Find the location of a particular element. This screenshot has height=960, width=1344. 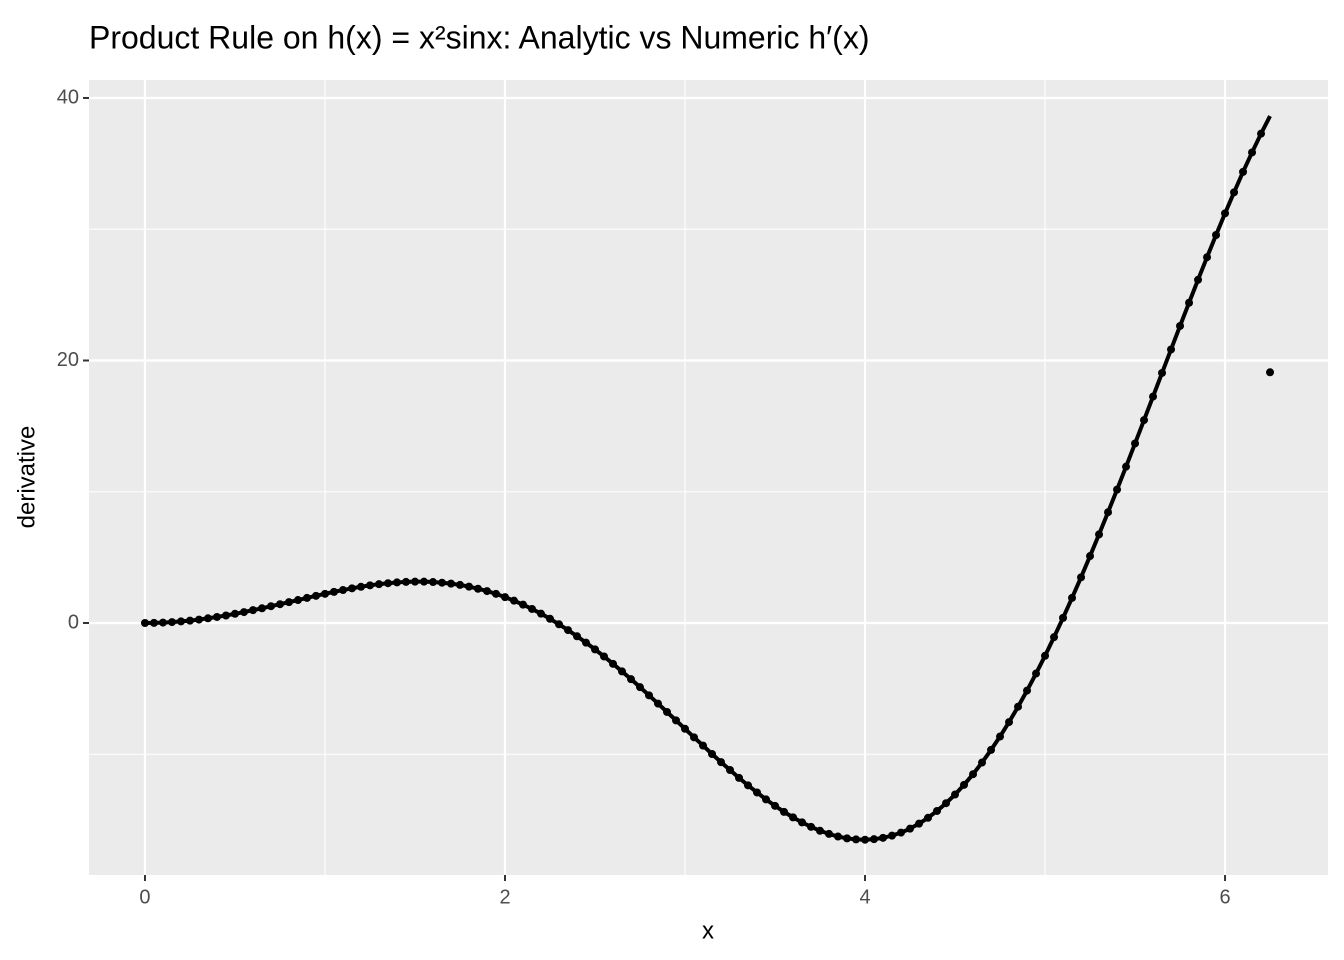

y-tick-label: 0 is located at coordinates (73, 622).